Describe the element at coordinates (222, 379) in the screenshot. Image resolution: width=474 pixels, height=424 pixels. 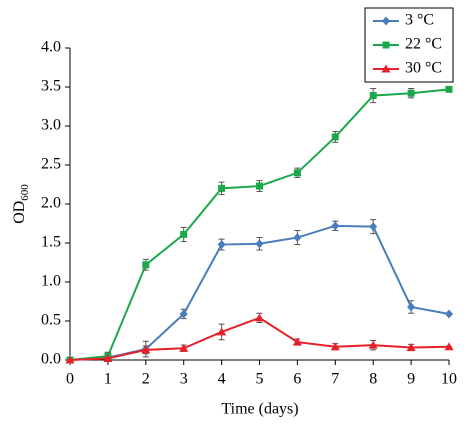
I see `x-tick-label: 4` at that location.